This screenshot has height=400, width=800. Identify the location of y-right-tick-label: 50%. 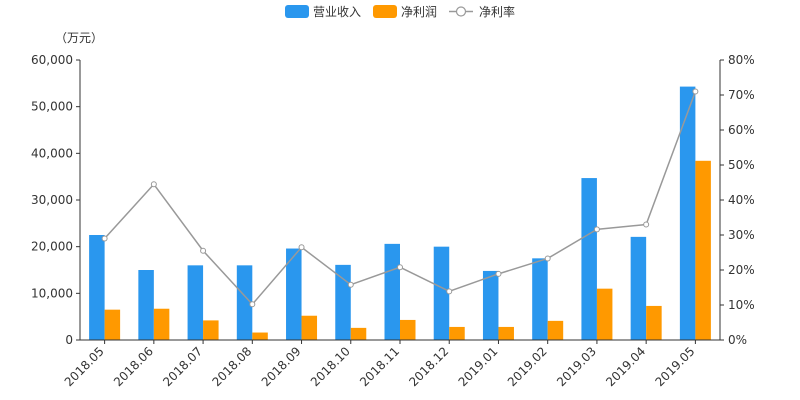
(741, 165).